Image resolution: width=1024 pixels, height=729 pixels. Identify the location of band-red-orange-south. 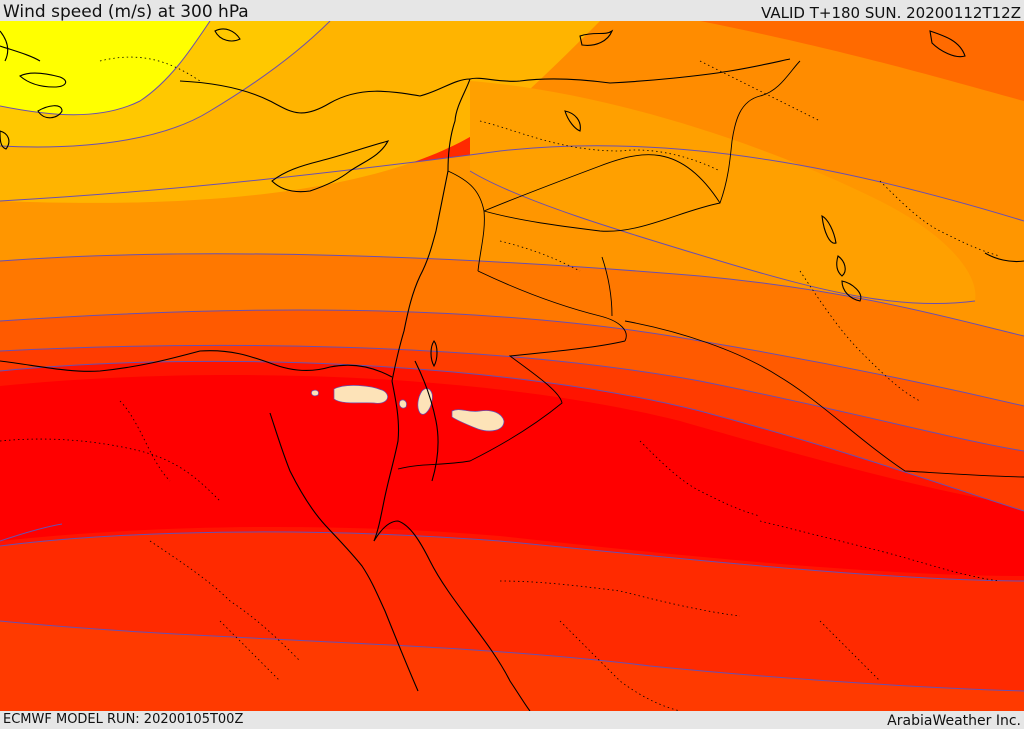
(512, 666).